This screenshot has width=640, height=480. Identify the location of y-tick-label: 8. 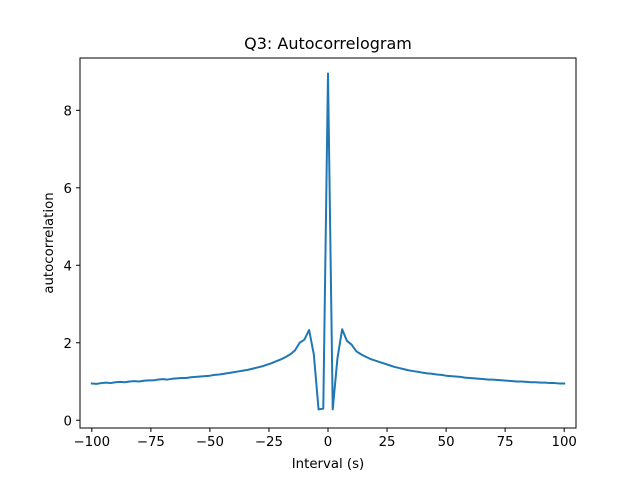
(68, 111).